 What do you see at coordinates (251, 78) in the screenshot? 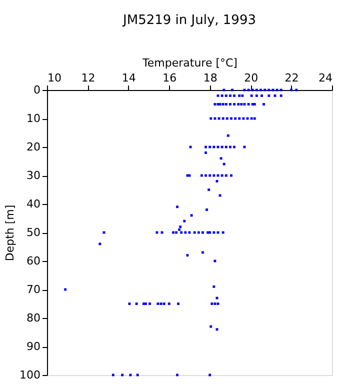
I see `x-tick-label: 20` at bounding box center [251, 78].